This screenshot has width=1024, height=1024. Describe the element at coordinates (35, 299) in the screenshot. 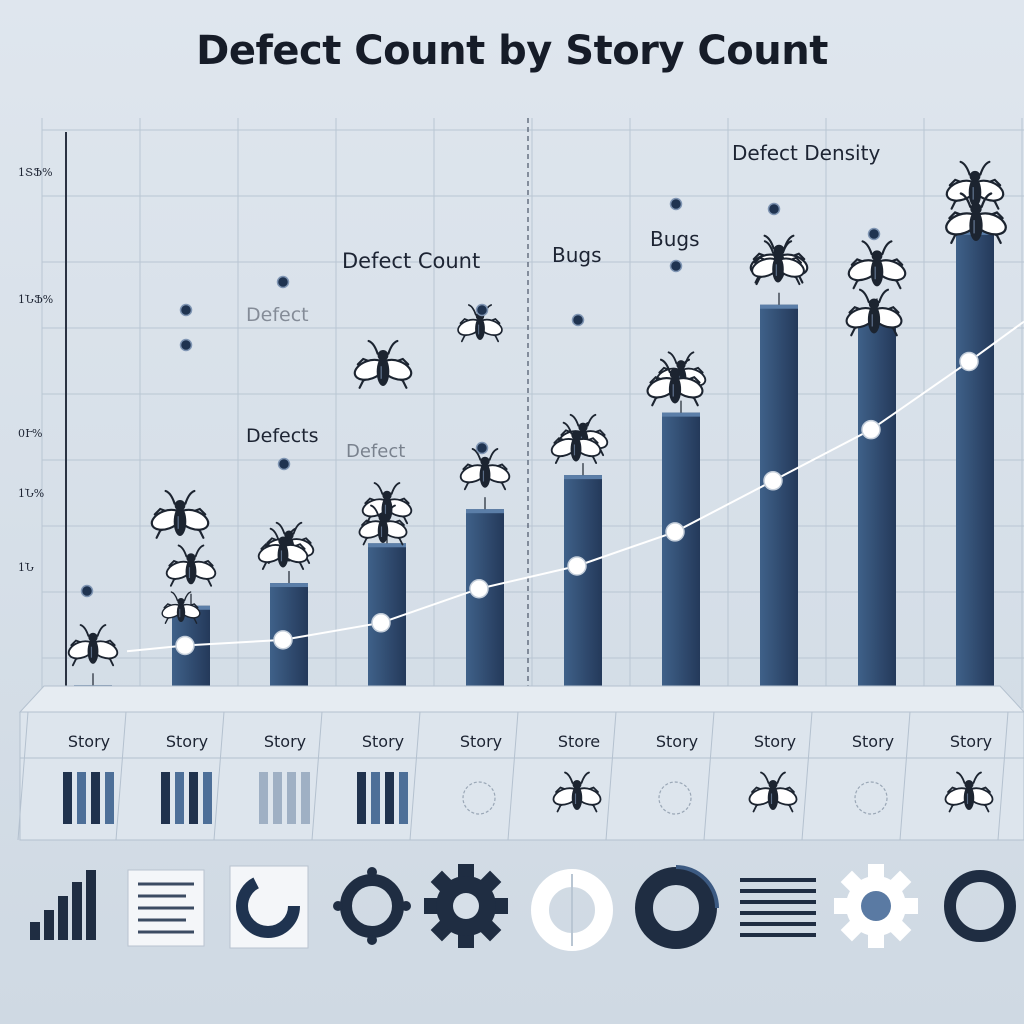

I see `y-tick-label: 1ՆՖ%` at that location.